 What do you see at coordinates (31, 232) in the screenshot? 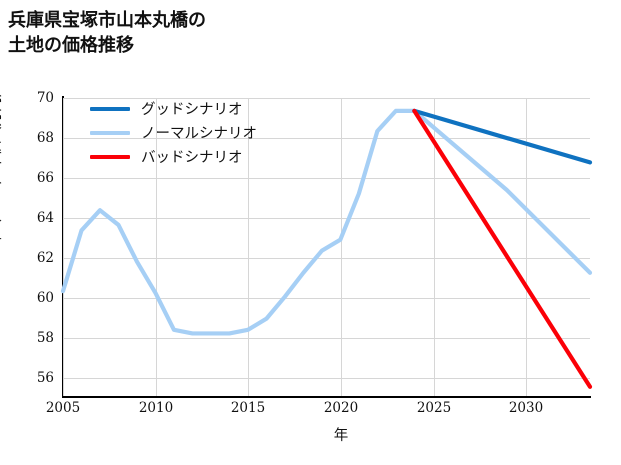
I see `y-tick-labels: 70 68 66 64 62 60 58 56` at bounding box center [31, 232].